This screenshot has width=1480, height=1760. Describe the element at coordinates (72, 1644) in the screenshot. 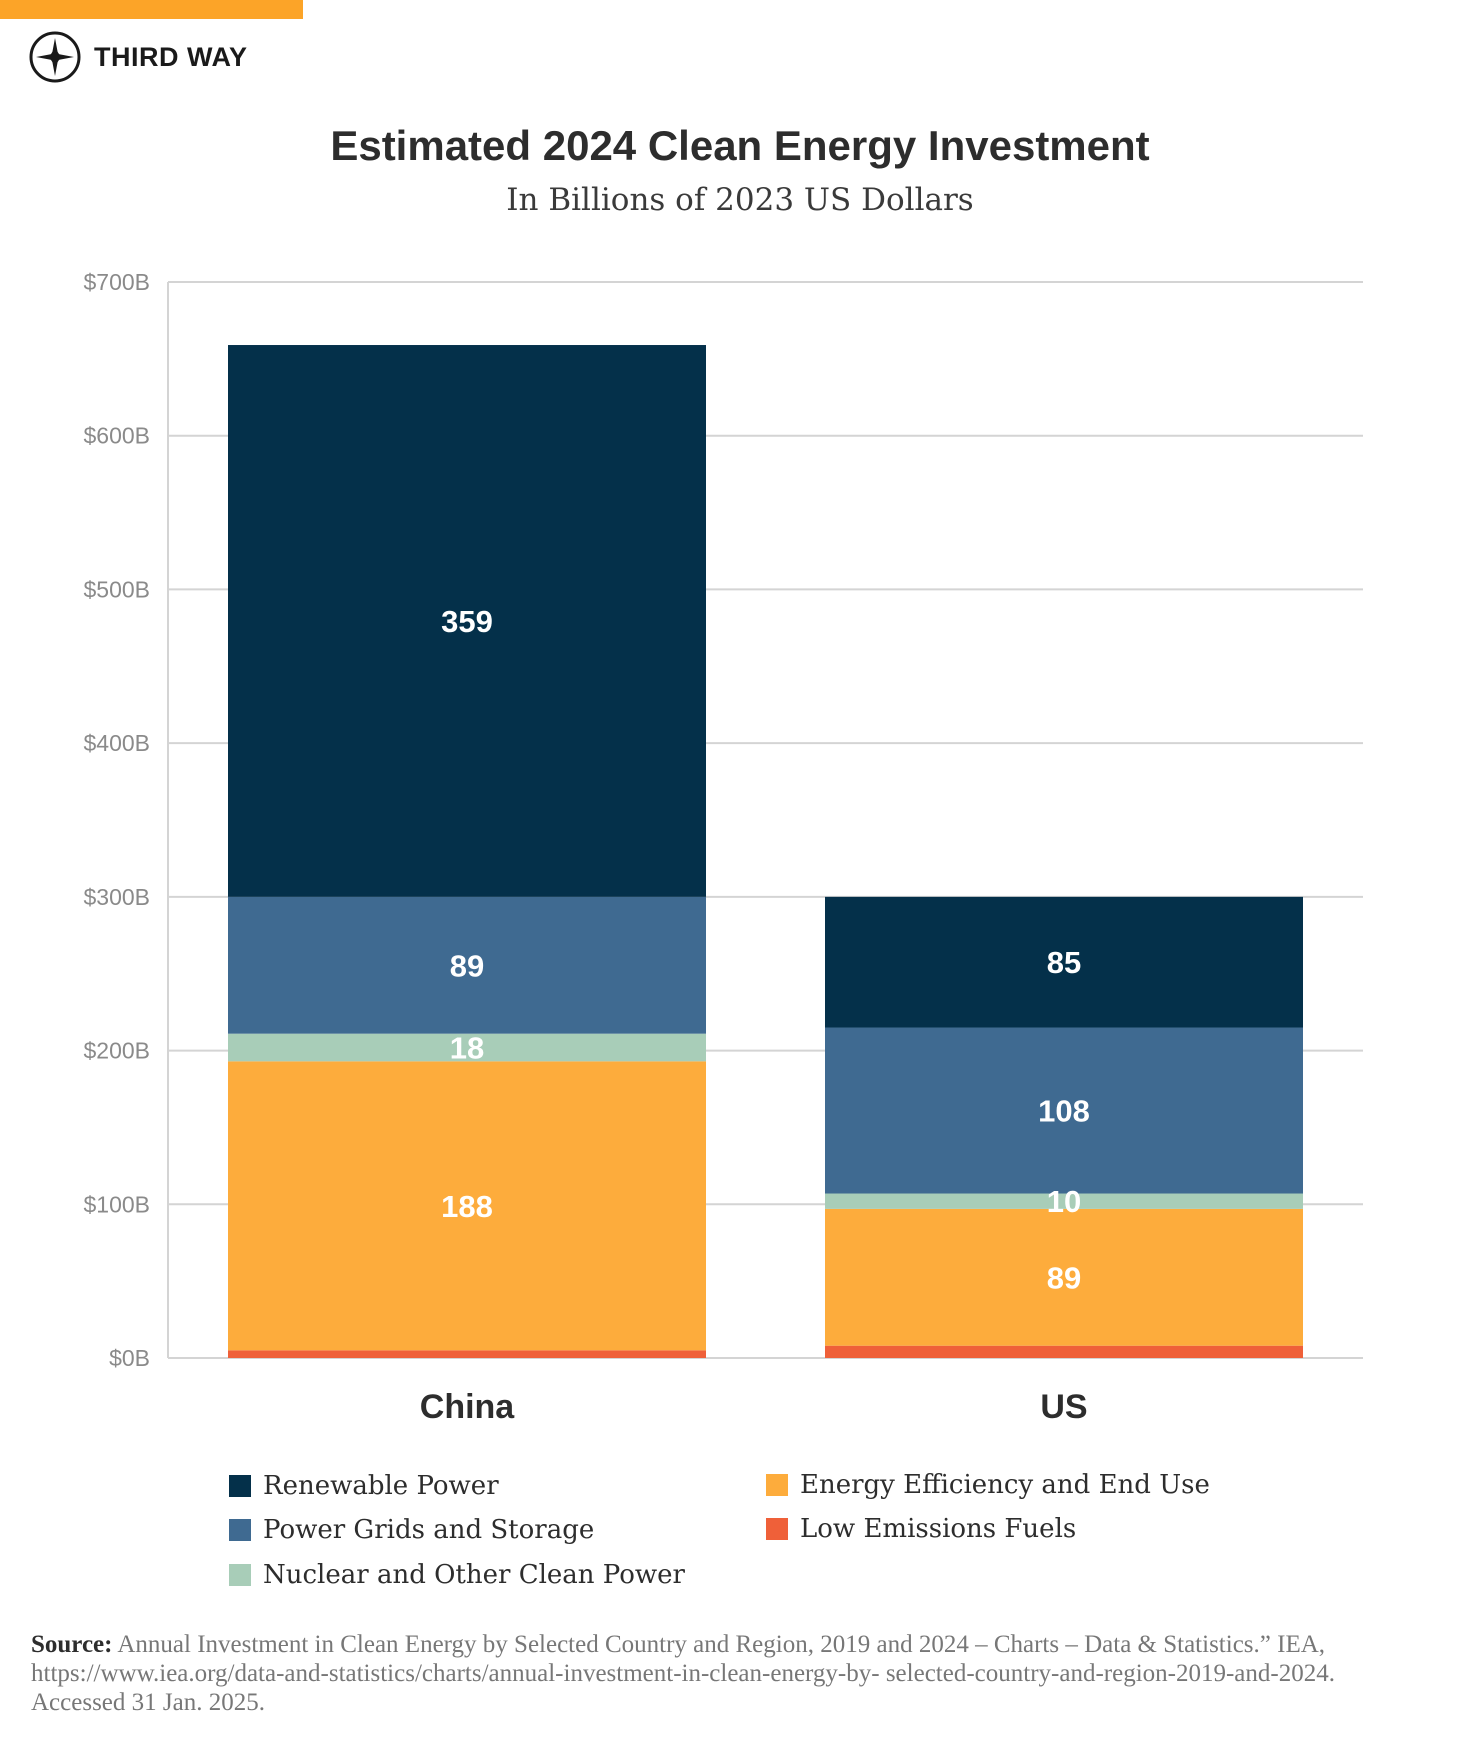

I see `source-label: Source:` at that location.